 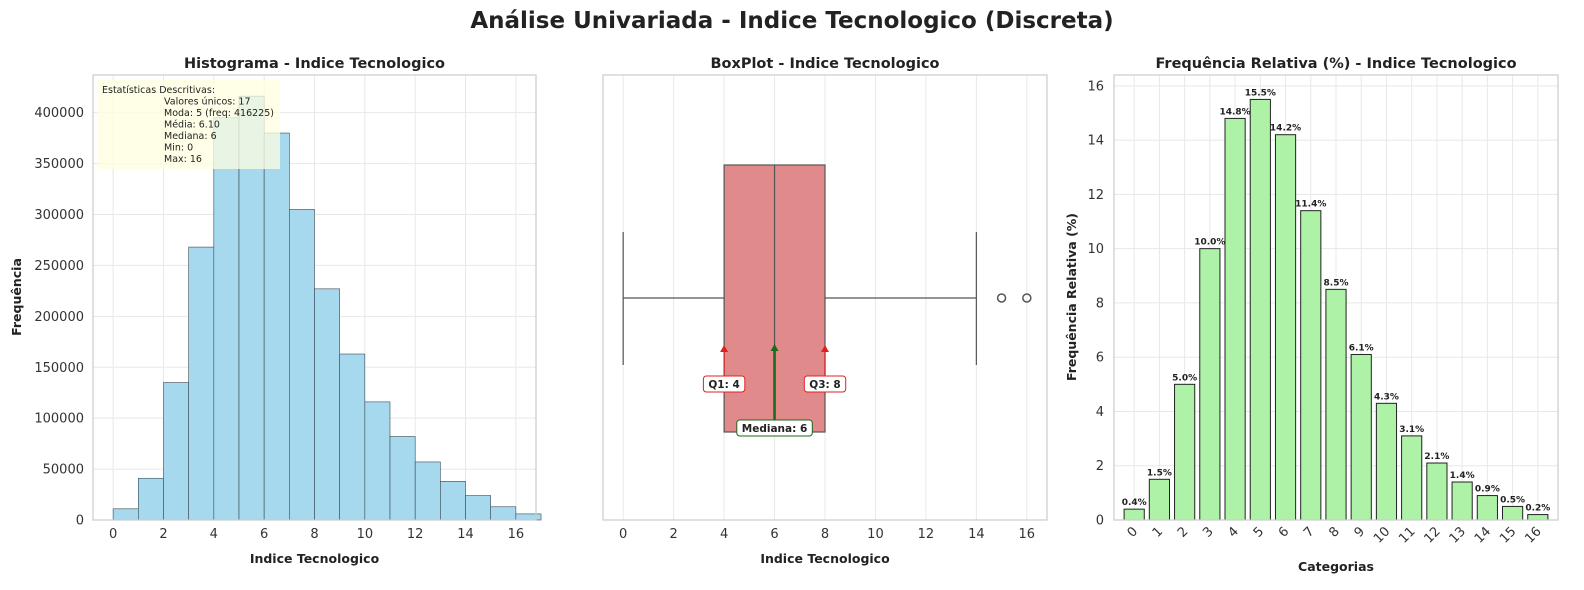 I want to click on boxplot-x-tick-label: 12, so click(x=926, y=534).